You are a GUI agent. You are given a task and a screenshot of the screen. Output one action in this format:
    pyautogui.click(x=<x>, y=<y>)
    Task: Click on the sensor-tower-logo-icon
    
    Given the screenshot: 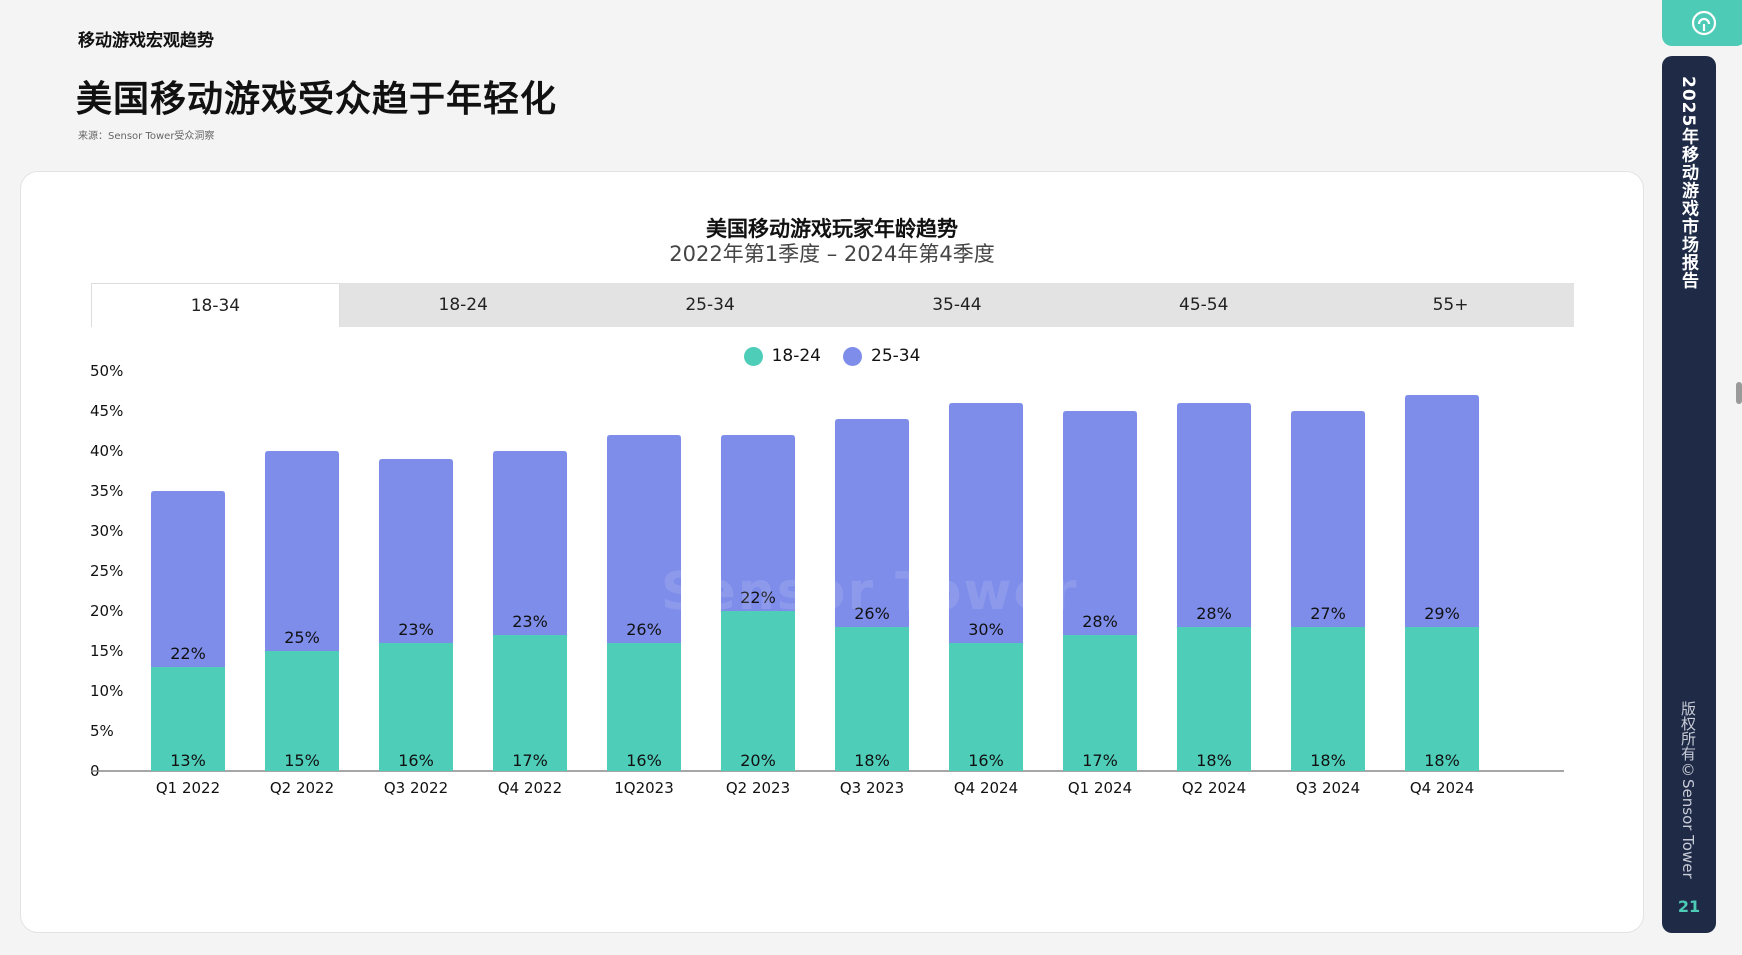 What is the action you would take?
    pyautogui.click(x=1704, y=23)
    